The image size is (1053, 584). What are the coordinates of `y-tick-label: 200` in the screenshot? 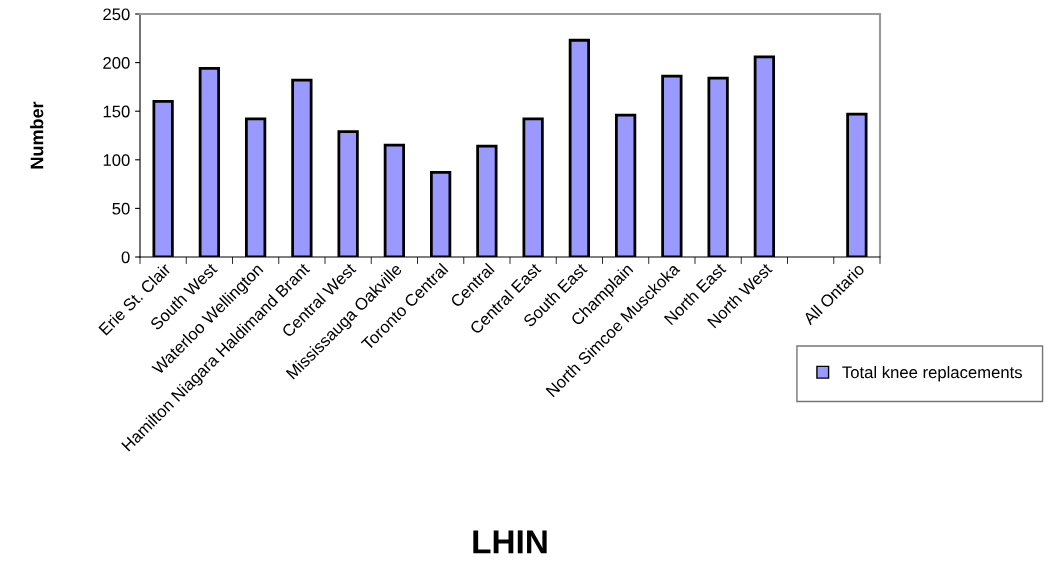 It's located at (116, 63).